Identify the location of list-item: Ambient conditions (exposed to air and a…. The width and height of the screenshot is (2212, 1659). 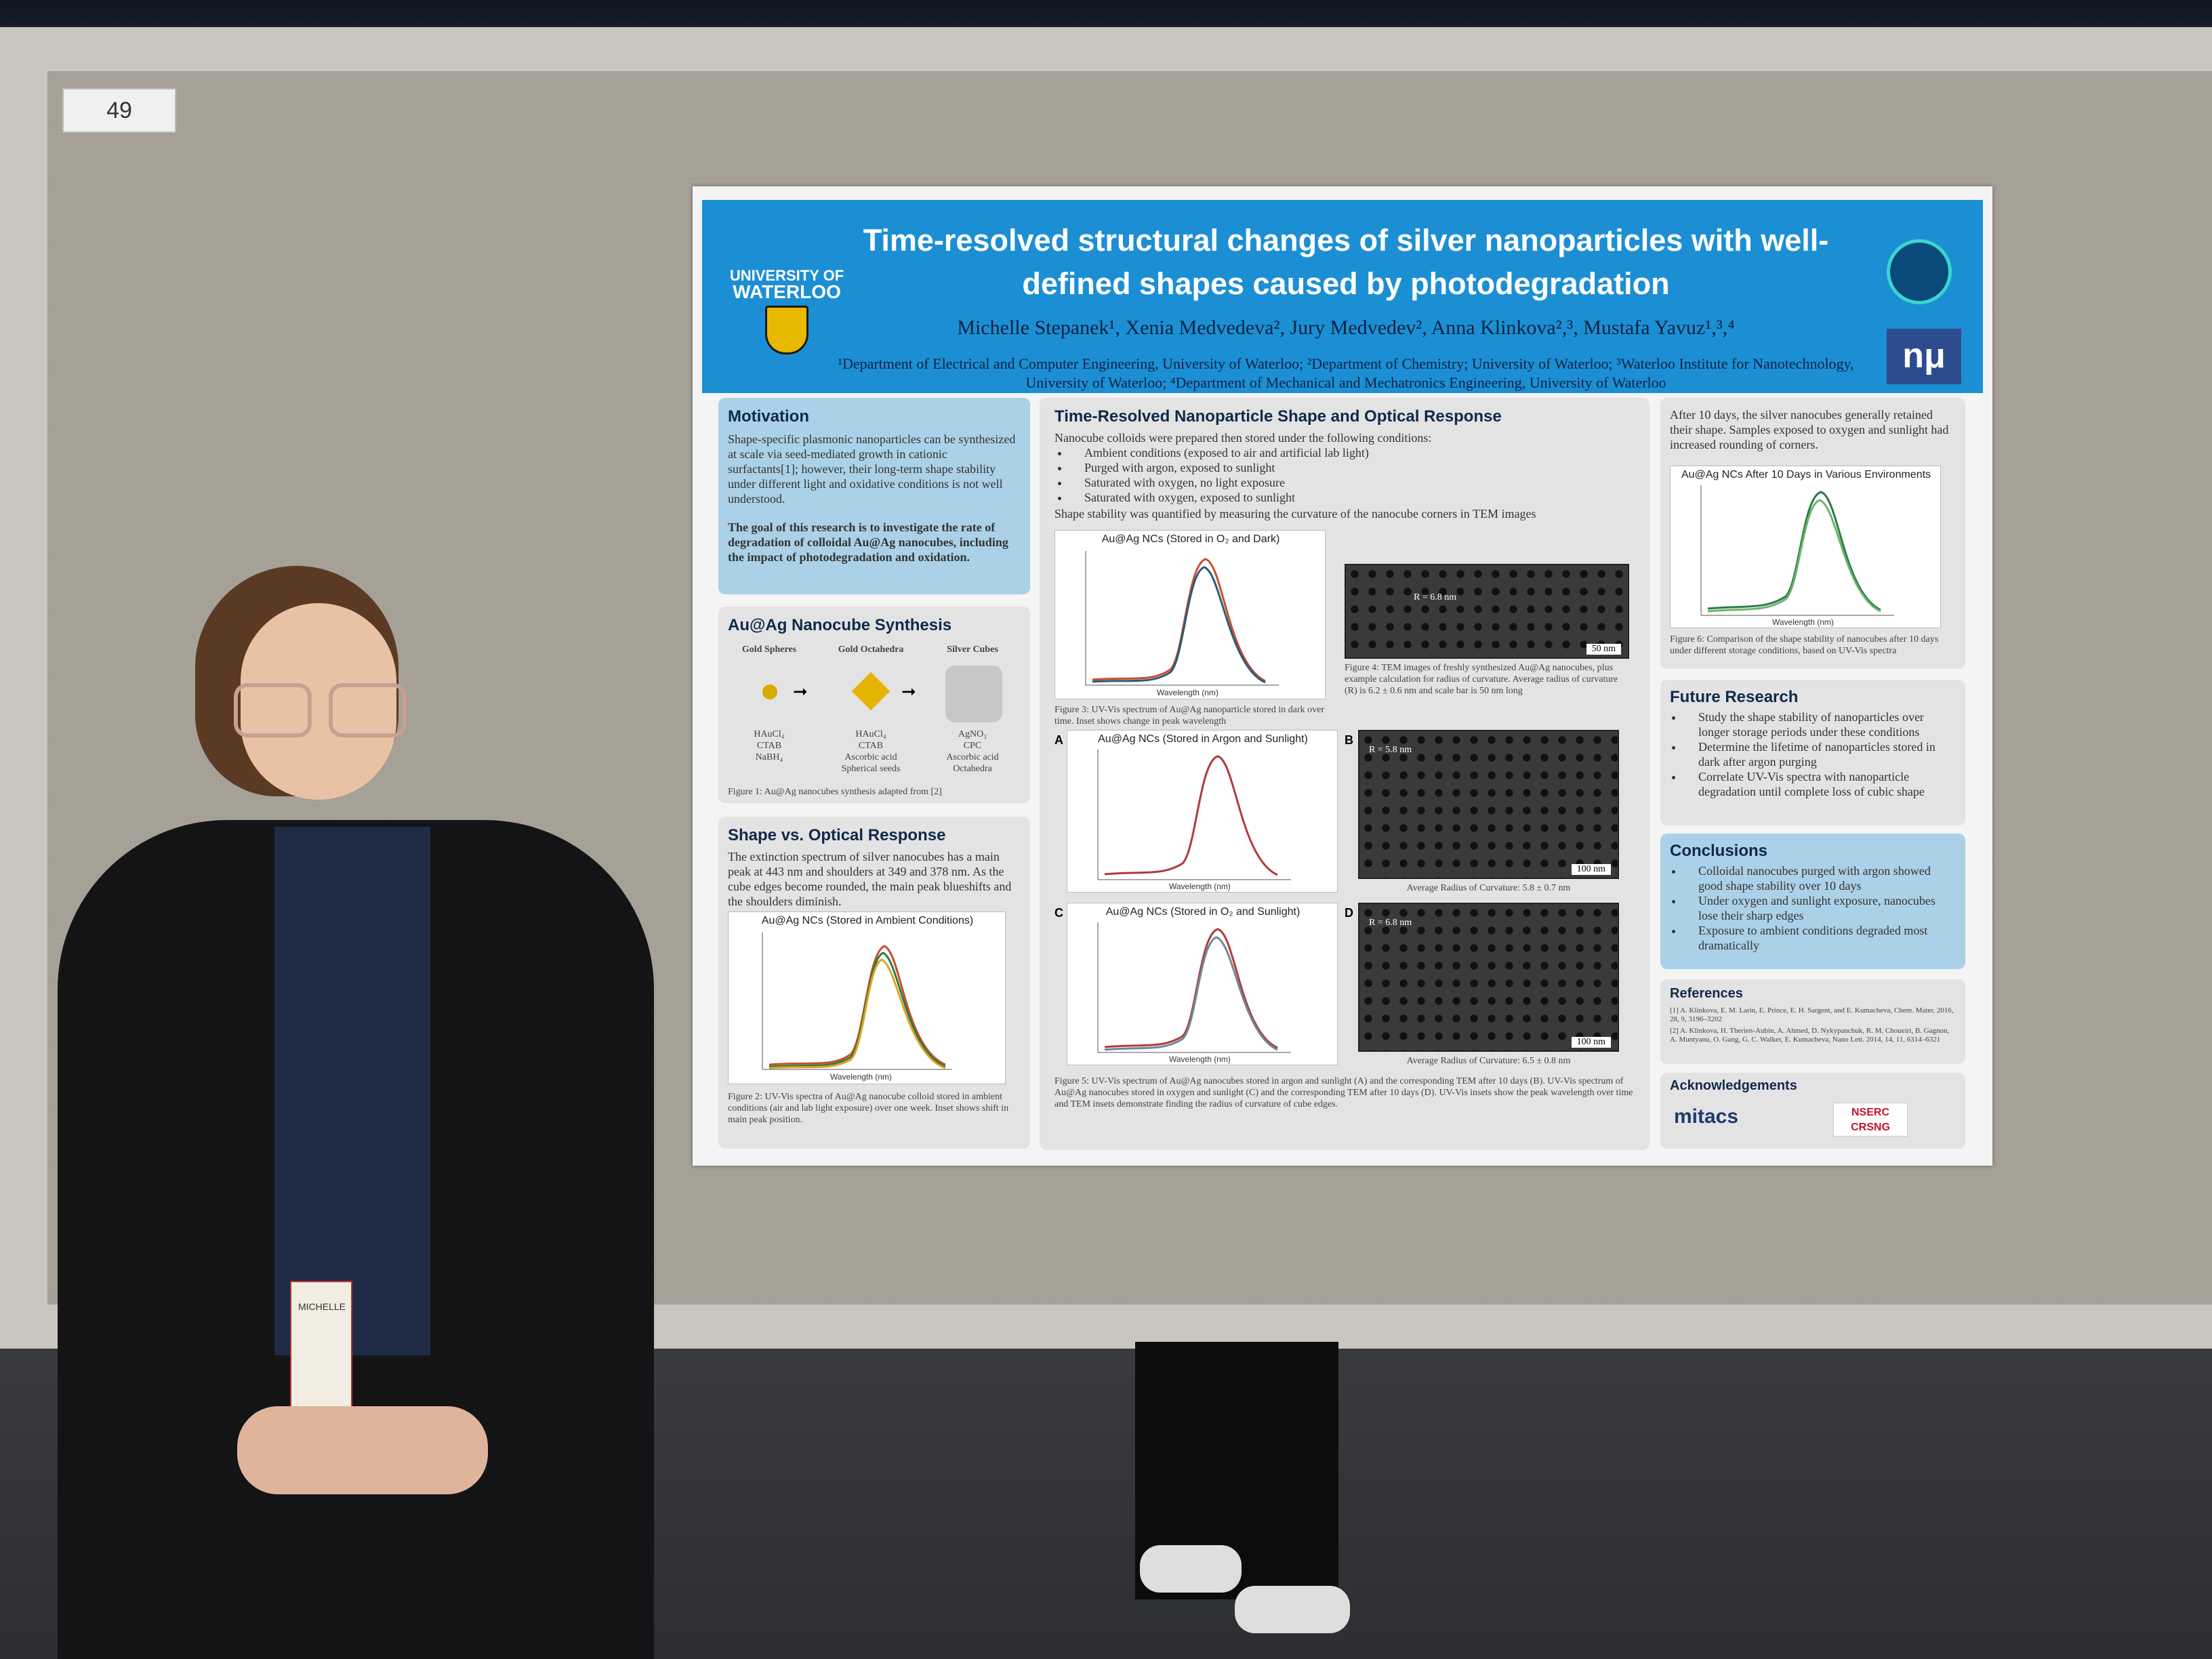
(1353, 452).